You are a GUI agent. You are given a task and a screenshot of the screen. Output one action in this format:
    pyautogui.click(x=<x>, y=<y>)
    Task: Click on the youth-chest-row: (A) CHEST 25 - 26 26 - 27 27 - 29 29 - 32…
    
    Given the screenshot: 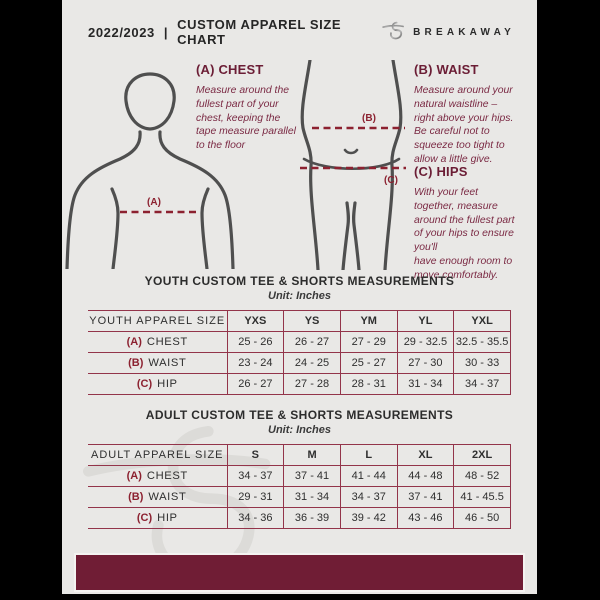 What is the action you would take?
    pyautogui.click(x=299, y=342)
    